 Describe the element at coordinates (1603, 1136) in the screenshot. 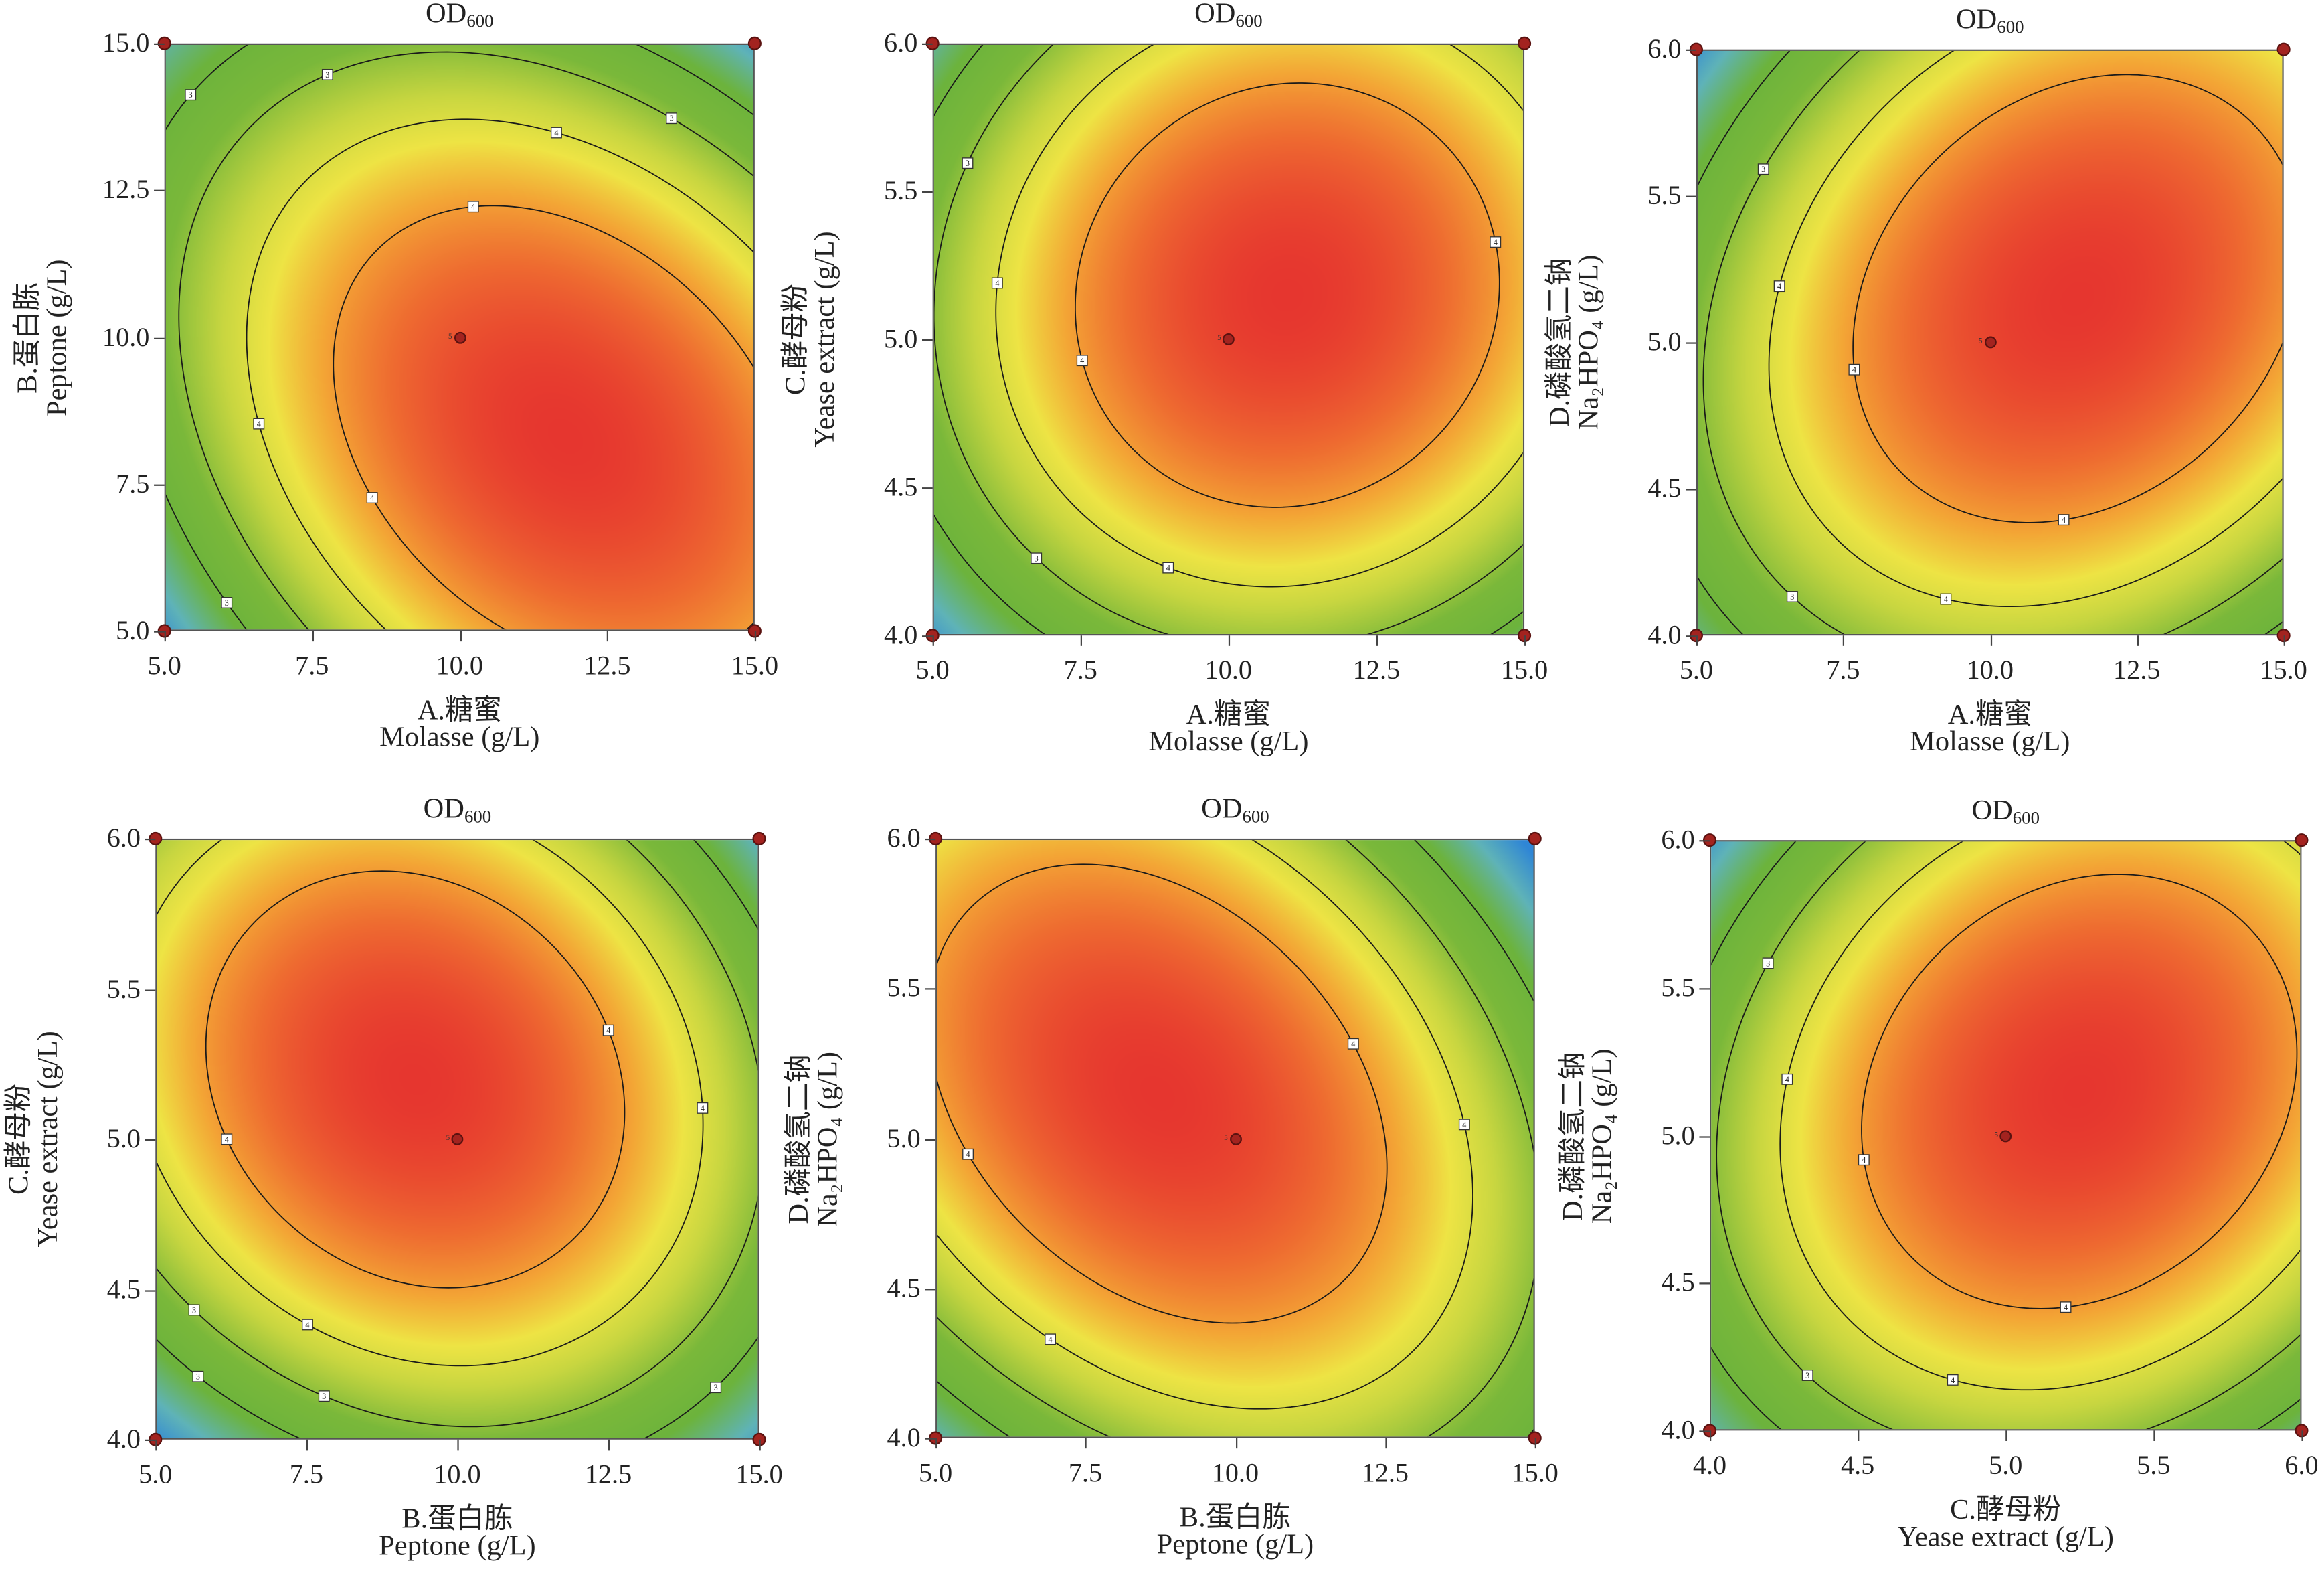

I see `y-axis-label: Na₂HPO₄ (g/L)` at that location.